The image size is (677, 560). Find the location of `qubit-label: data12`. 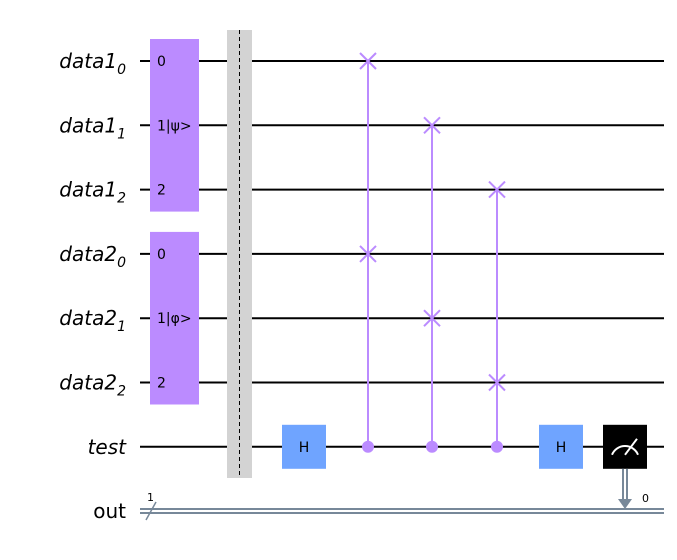

qubit-label: data12 is located at coordinates (92, 192).